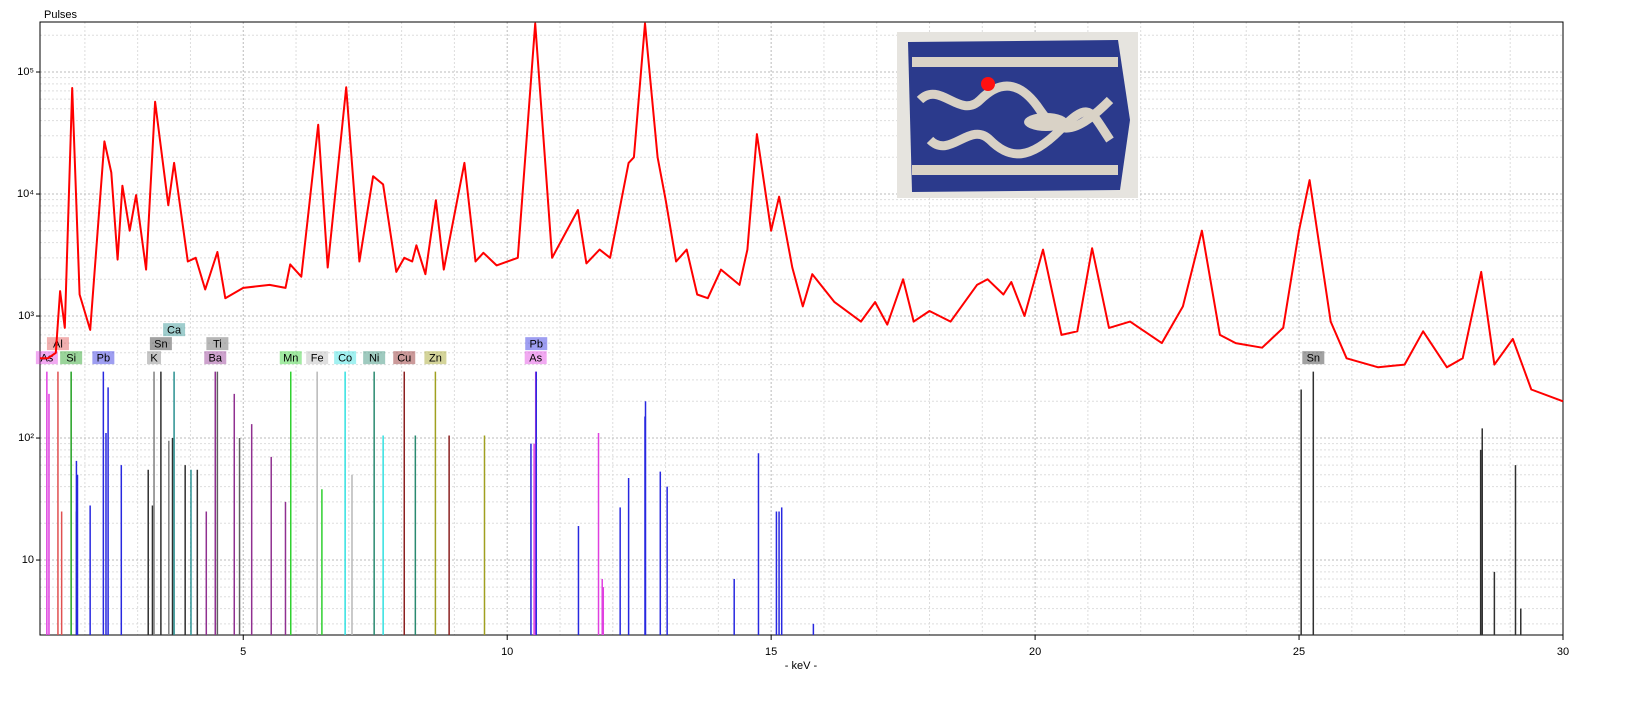  What do you see at coordinates (243, 652) in the screenshot?
I see `x-tick-label: 5` at bounding box center [243, 652].